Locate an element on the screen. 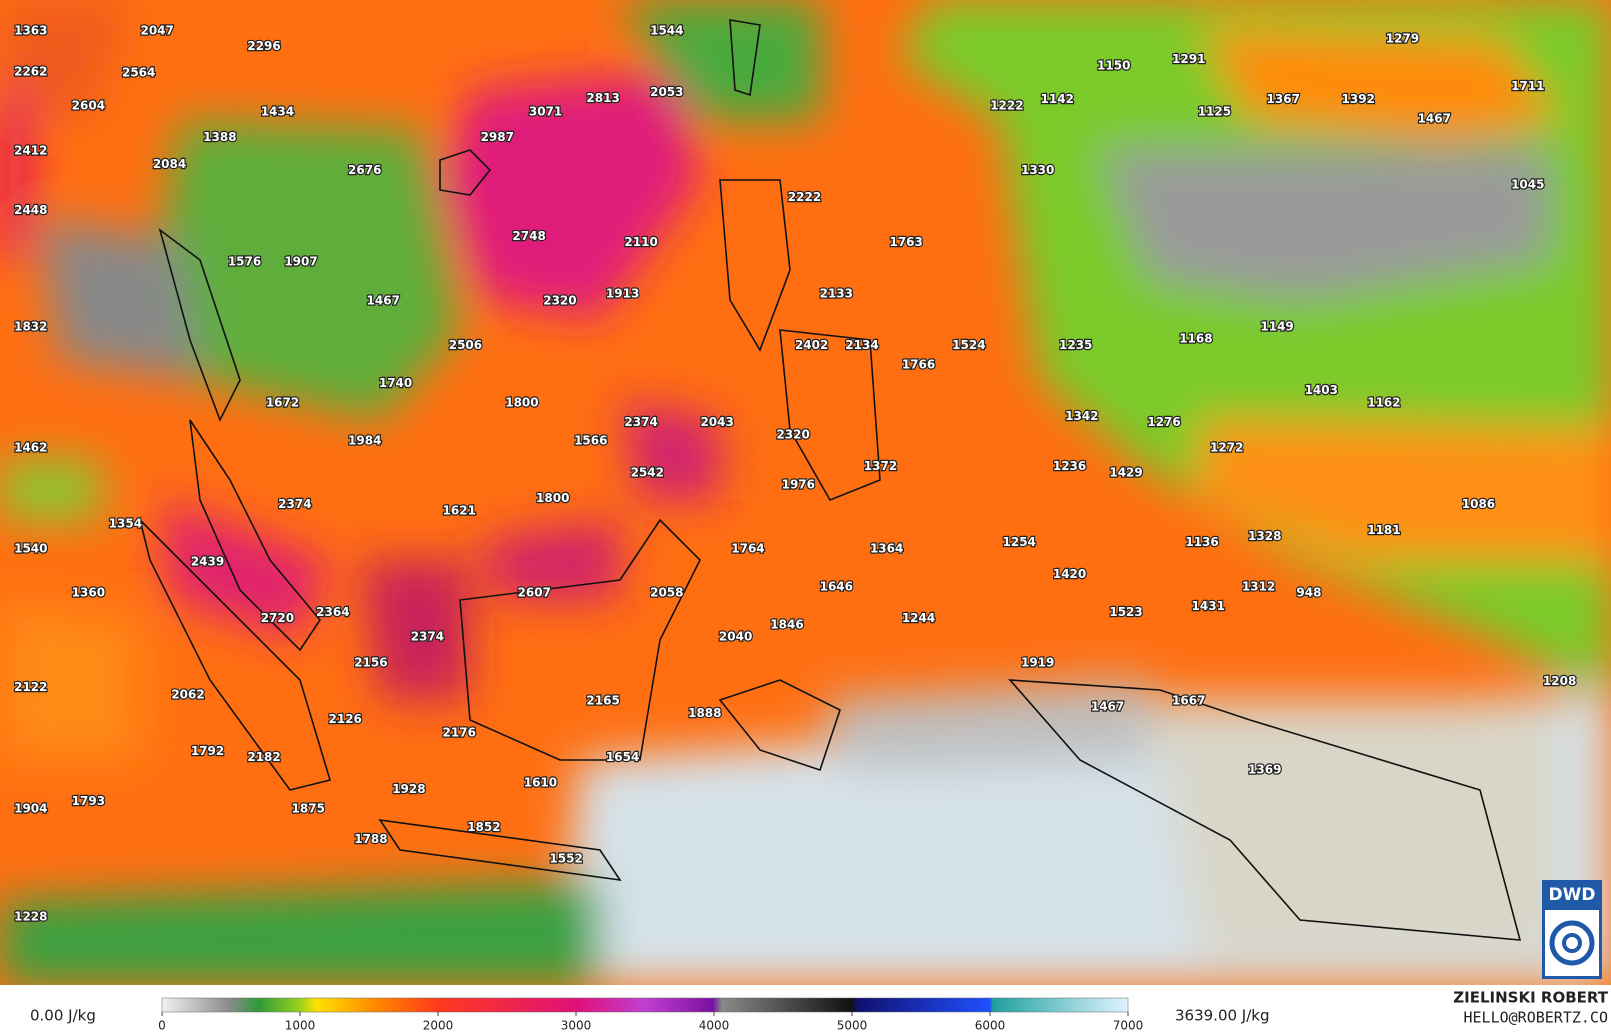 This screenshot has width=1611, height=1035. cape-value-label: 1363 is located at coordinates (30, 30).